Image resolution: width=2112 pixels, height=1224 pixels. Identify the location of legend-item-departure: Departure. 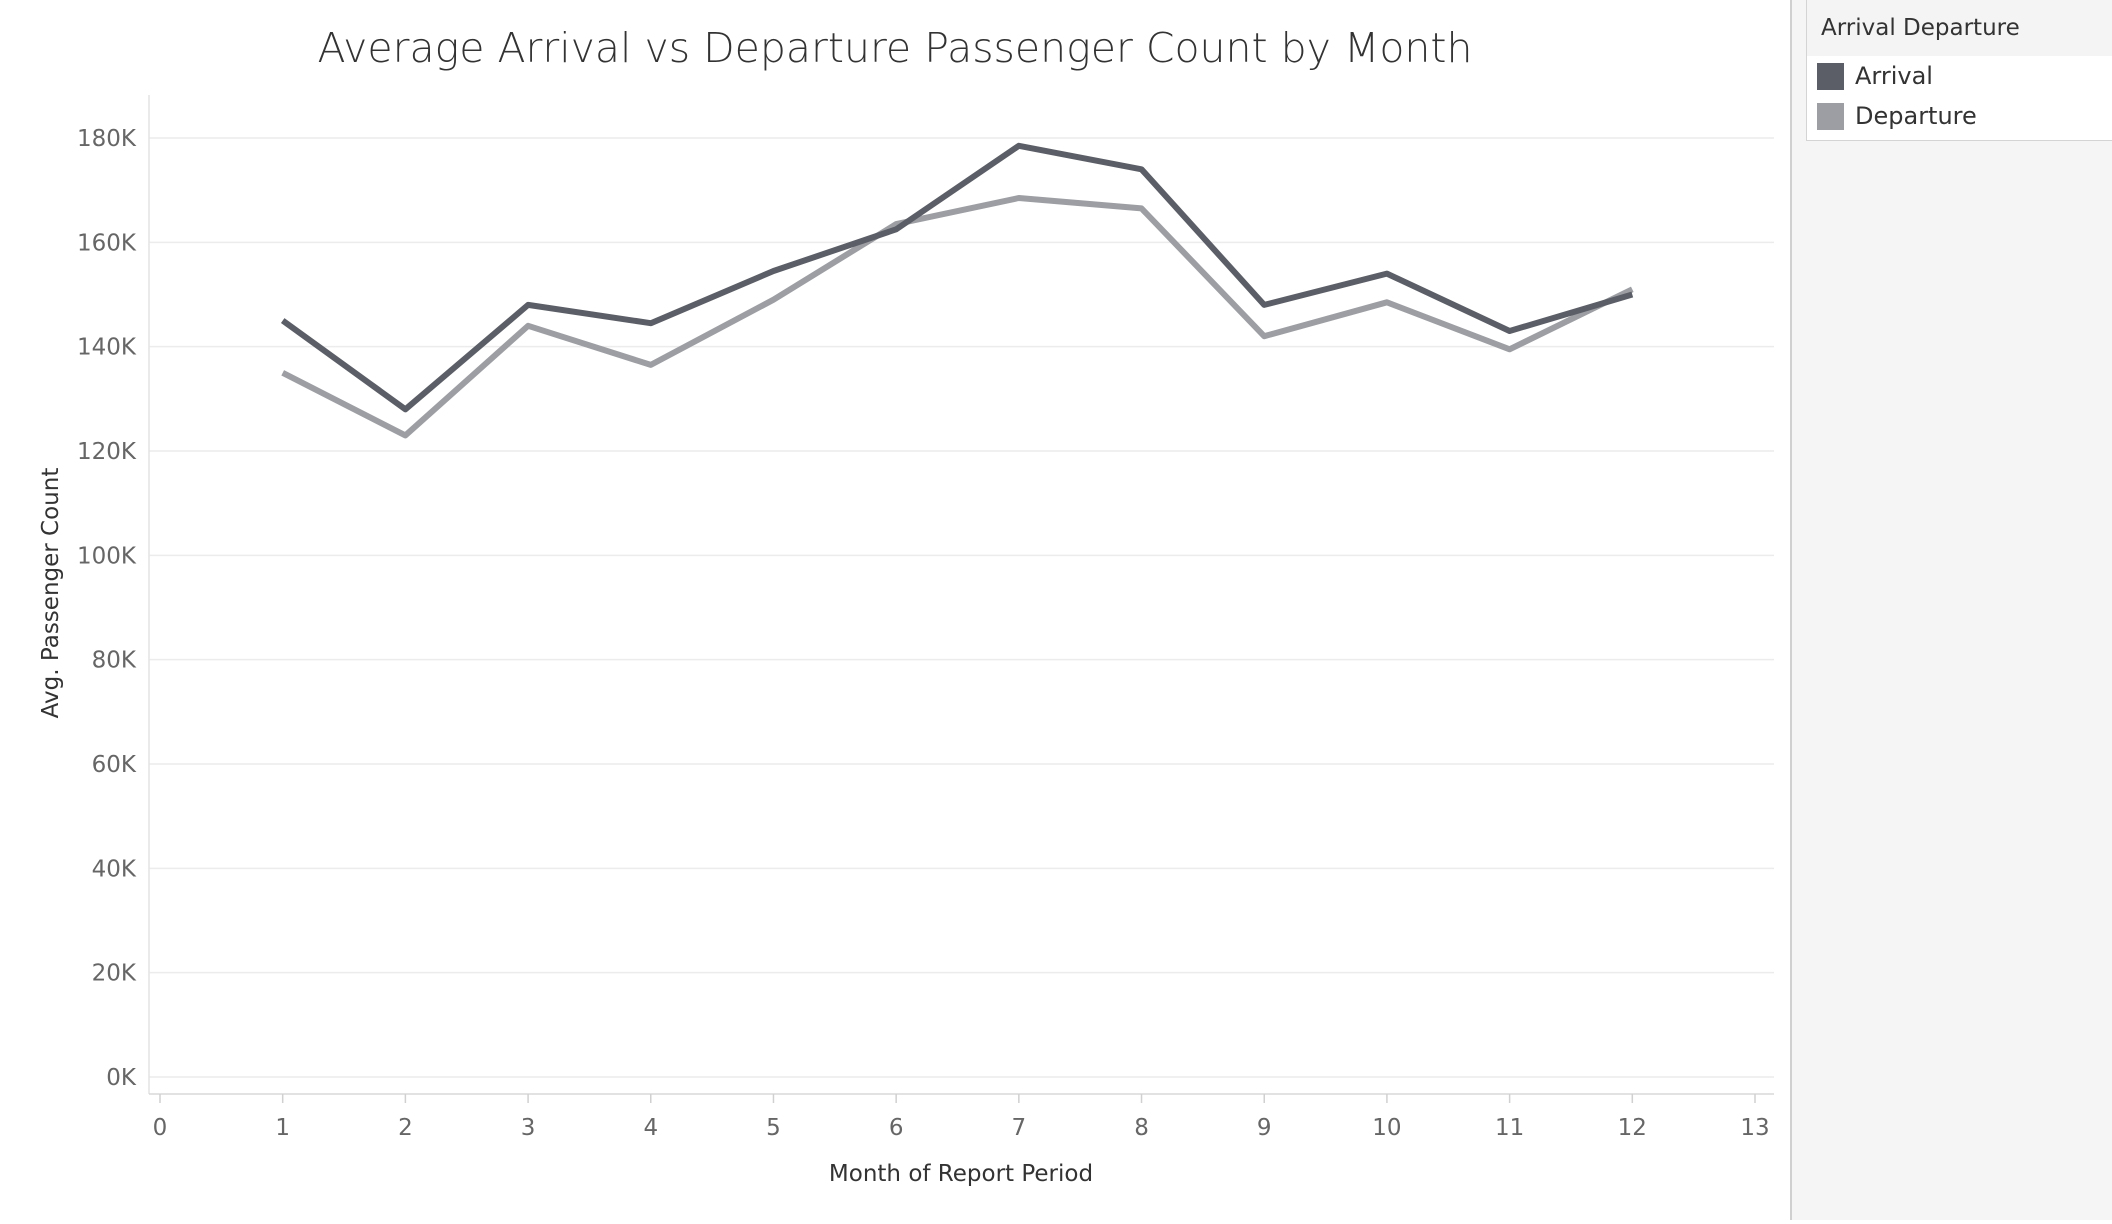
(1959, 116).